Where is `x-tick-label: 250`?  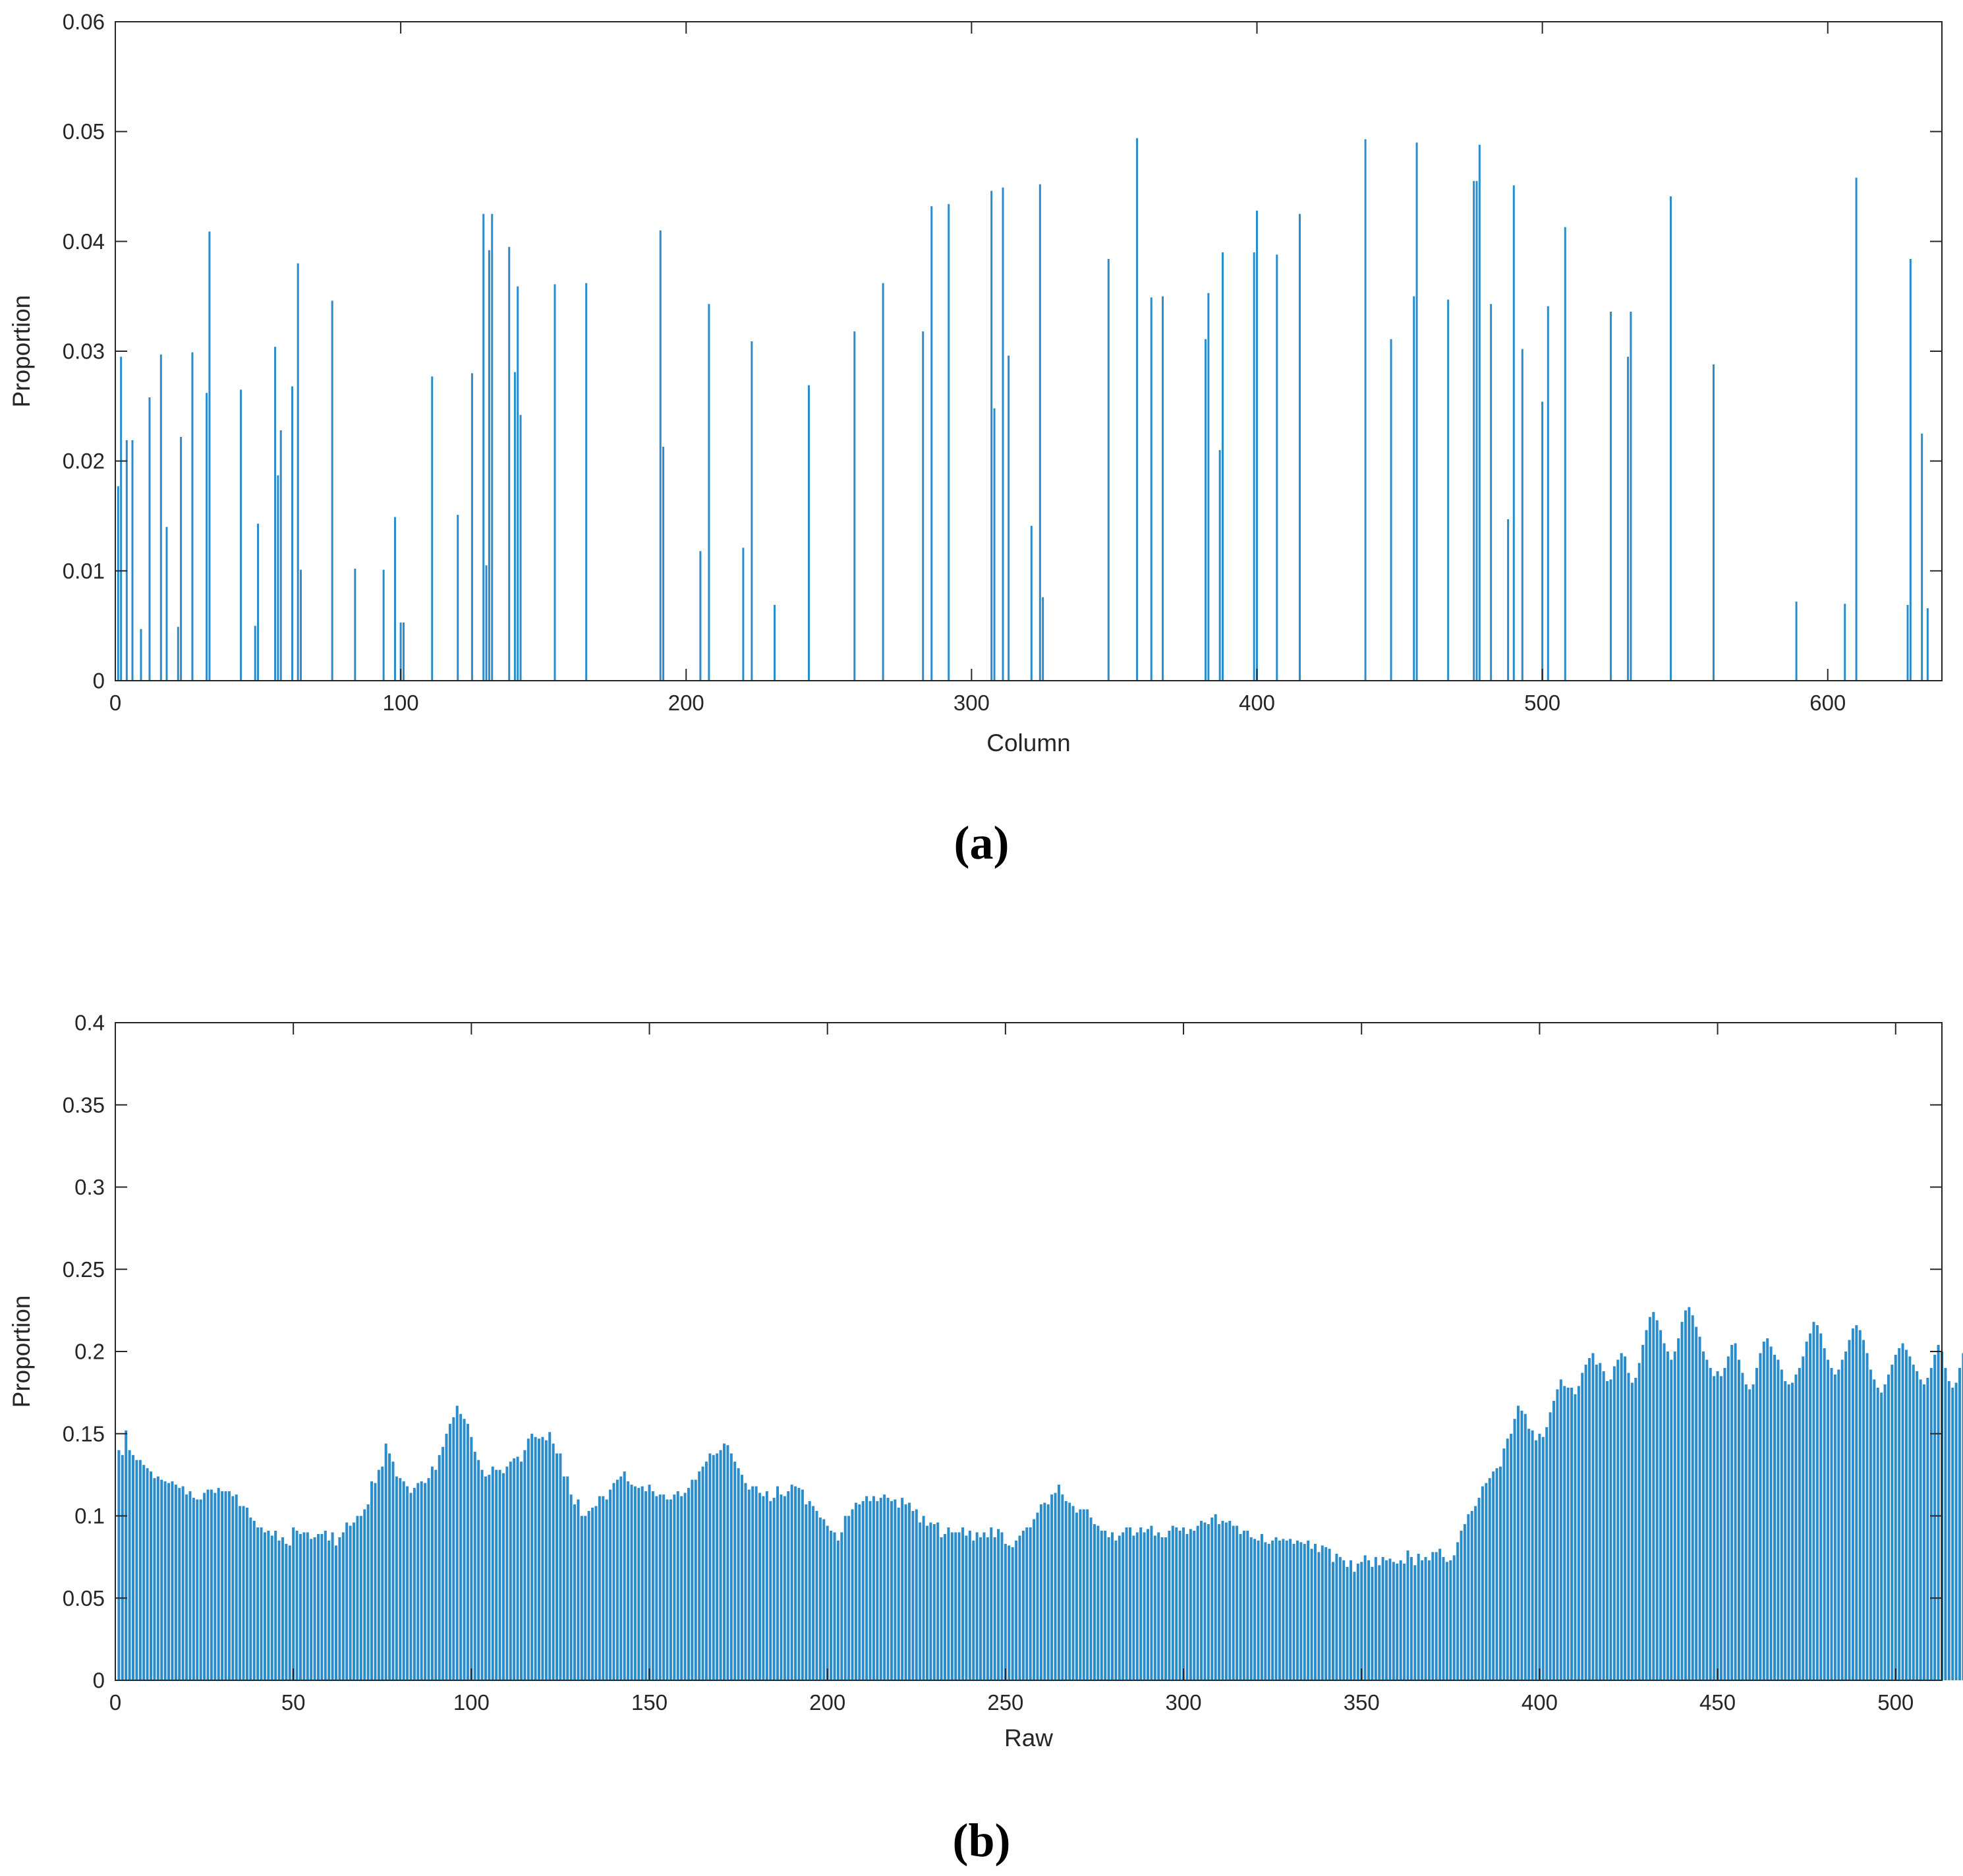
x-tick-label: 250 is located at coordinates (1005, 1702).